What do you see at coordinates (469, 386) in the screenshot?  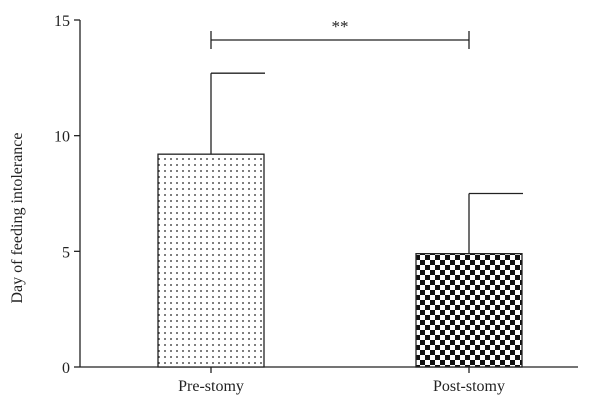 I see `x-tick-label: Post-stomy` at bounding box center [469, 386].